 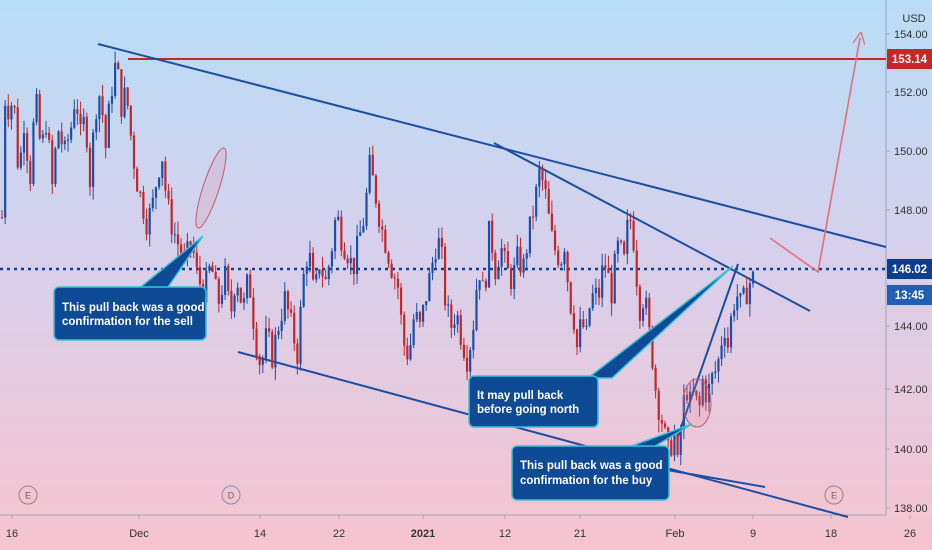 What do you see at coordinates (911, 390) in the screenshot?
I see `y-tick-label: 142.00` at bounding box center [911, 390].